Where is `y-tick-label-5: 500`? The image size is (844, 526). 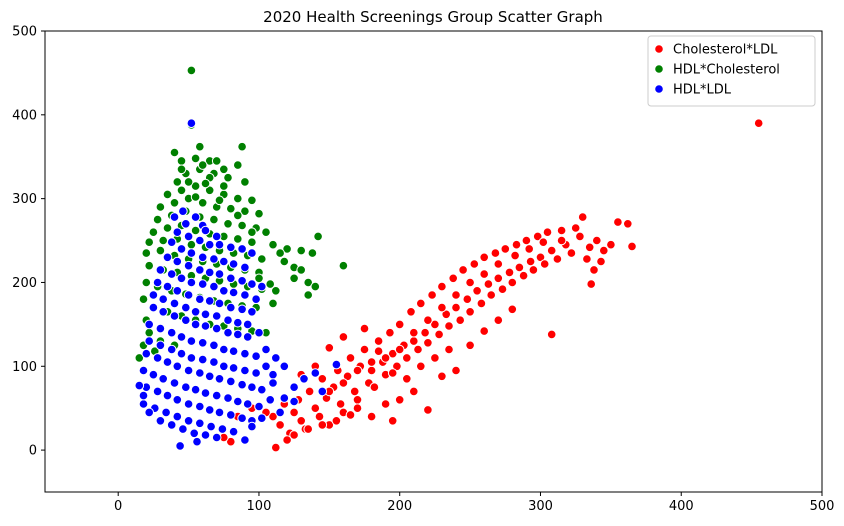
y-tick-label-5: 500 is located at coordinates (24, 32).